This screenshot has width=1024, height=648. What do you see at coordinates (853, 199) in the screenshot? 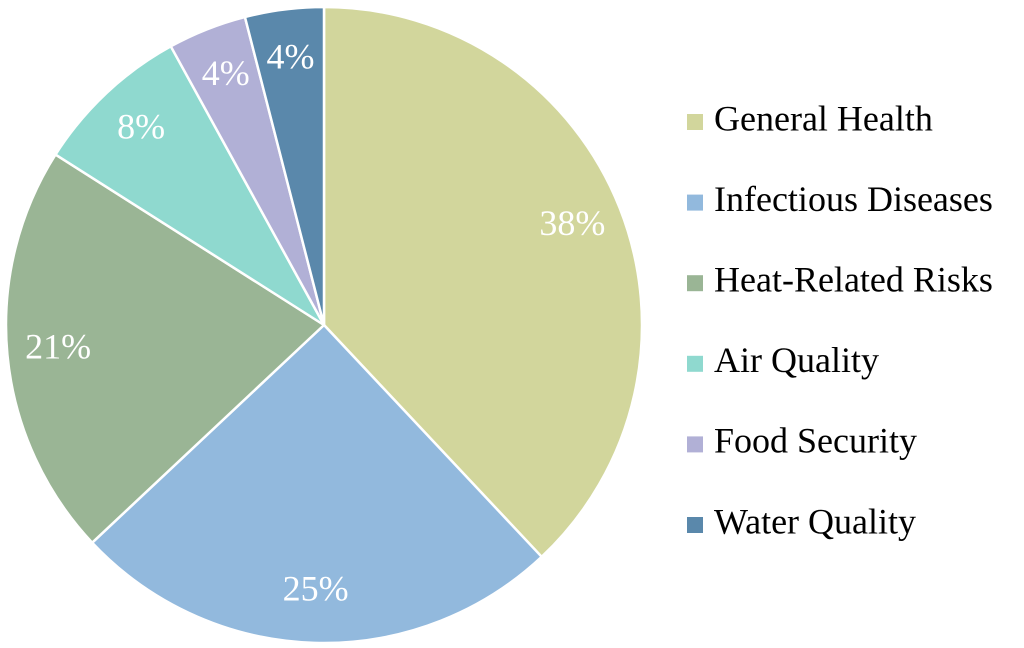
I see `legend-label-infectious-diseases: Infectious Diseases` at bounding box center [853, 199].